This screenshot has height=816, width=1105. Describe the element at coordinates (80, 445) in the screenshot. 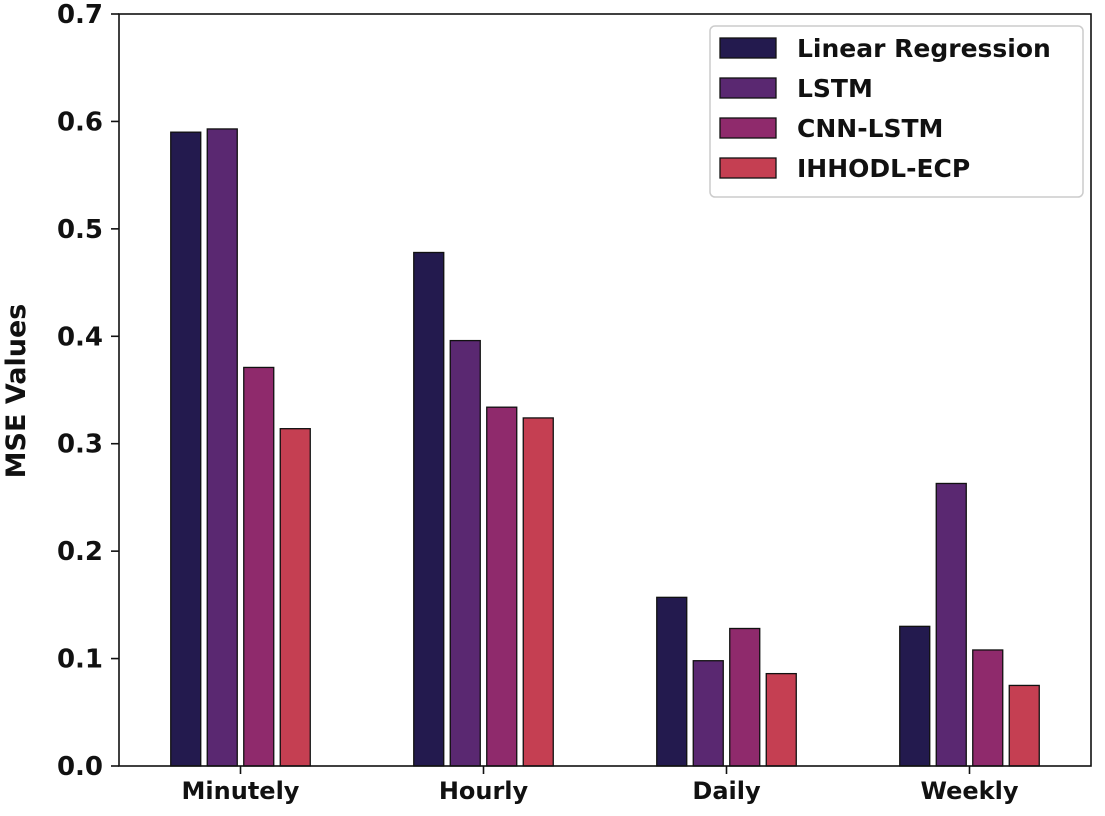

I see `y-tick-label: 0.3` at that location.